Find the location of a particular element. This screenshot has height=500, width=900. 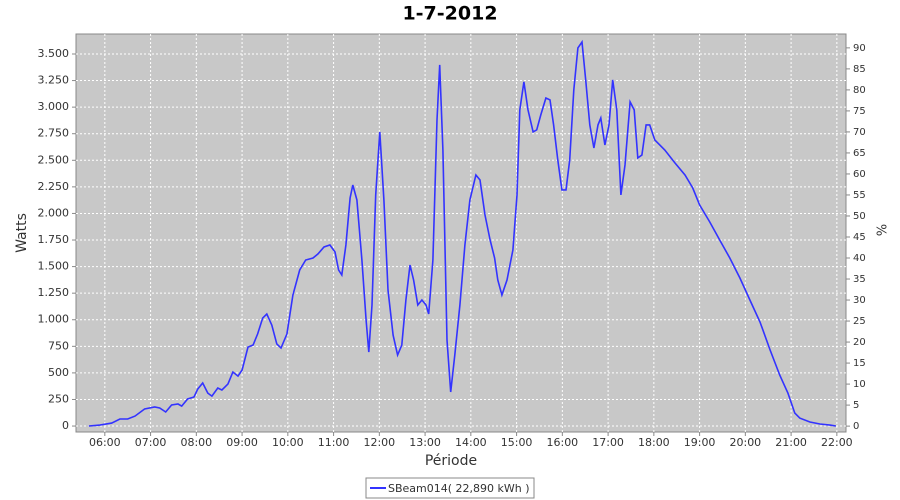

y2-tick-label: 10 is located at coordinates (859, 384).